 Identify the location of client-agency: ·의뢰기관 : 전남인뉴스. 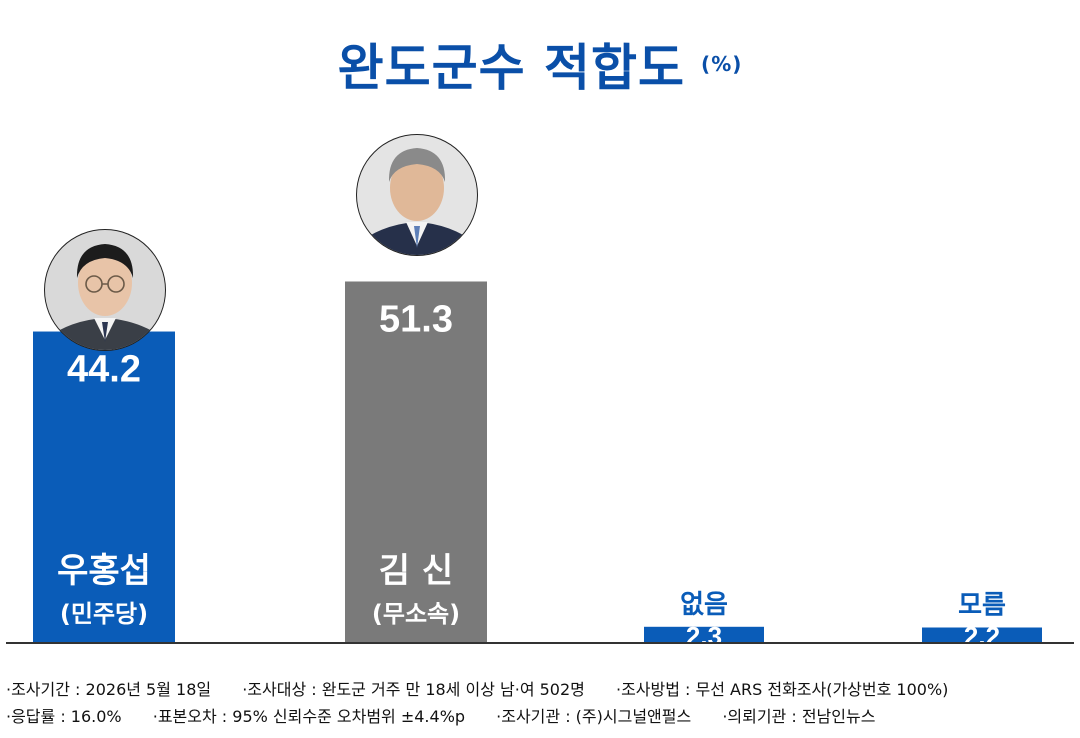
(799, 716).